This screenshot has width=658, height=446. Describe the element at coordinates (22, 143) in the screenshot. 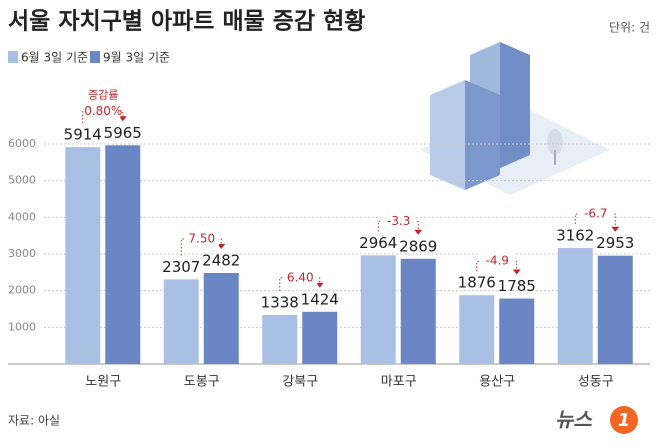

I see `y-tick-label: 6000` at that location.